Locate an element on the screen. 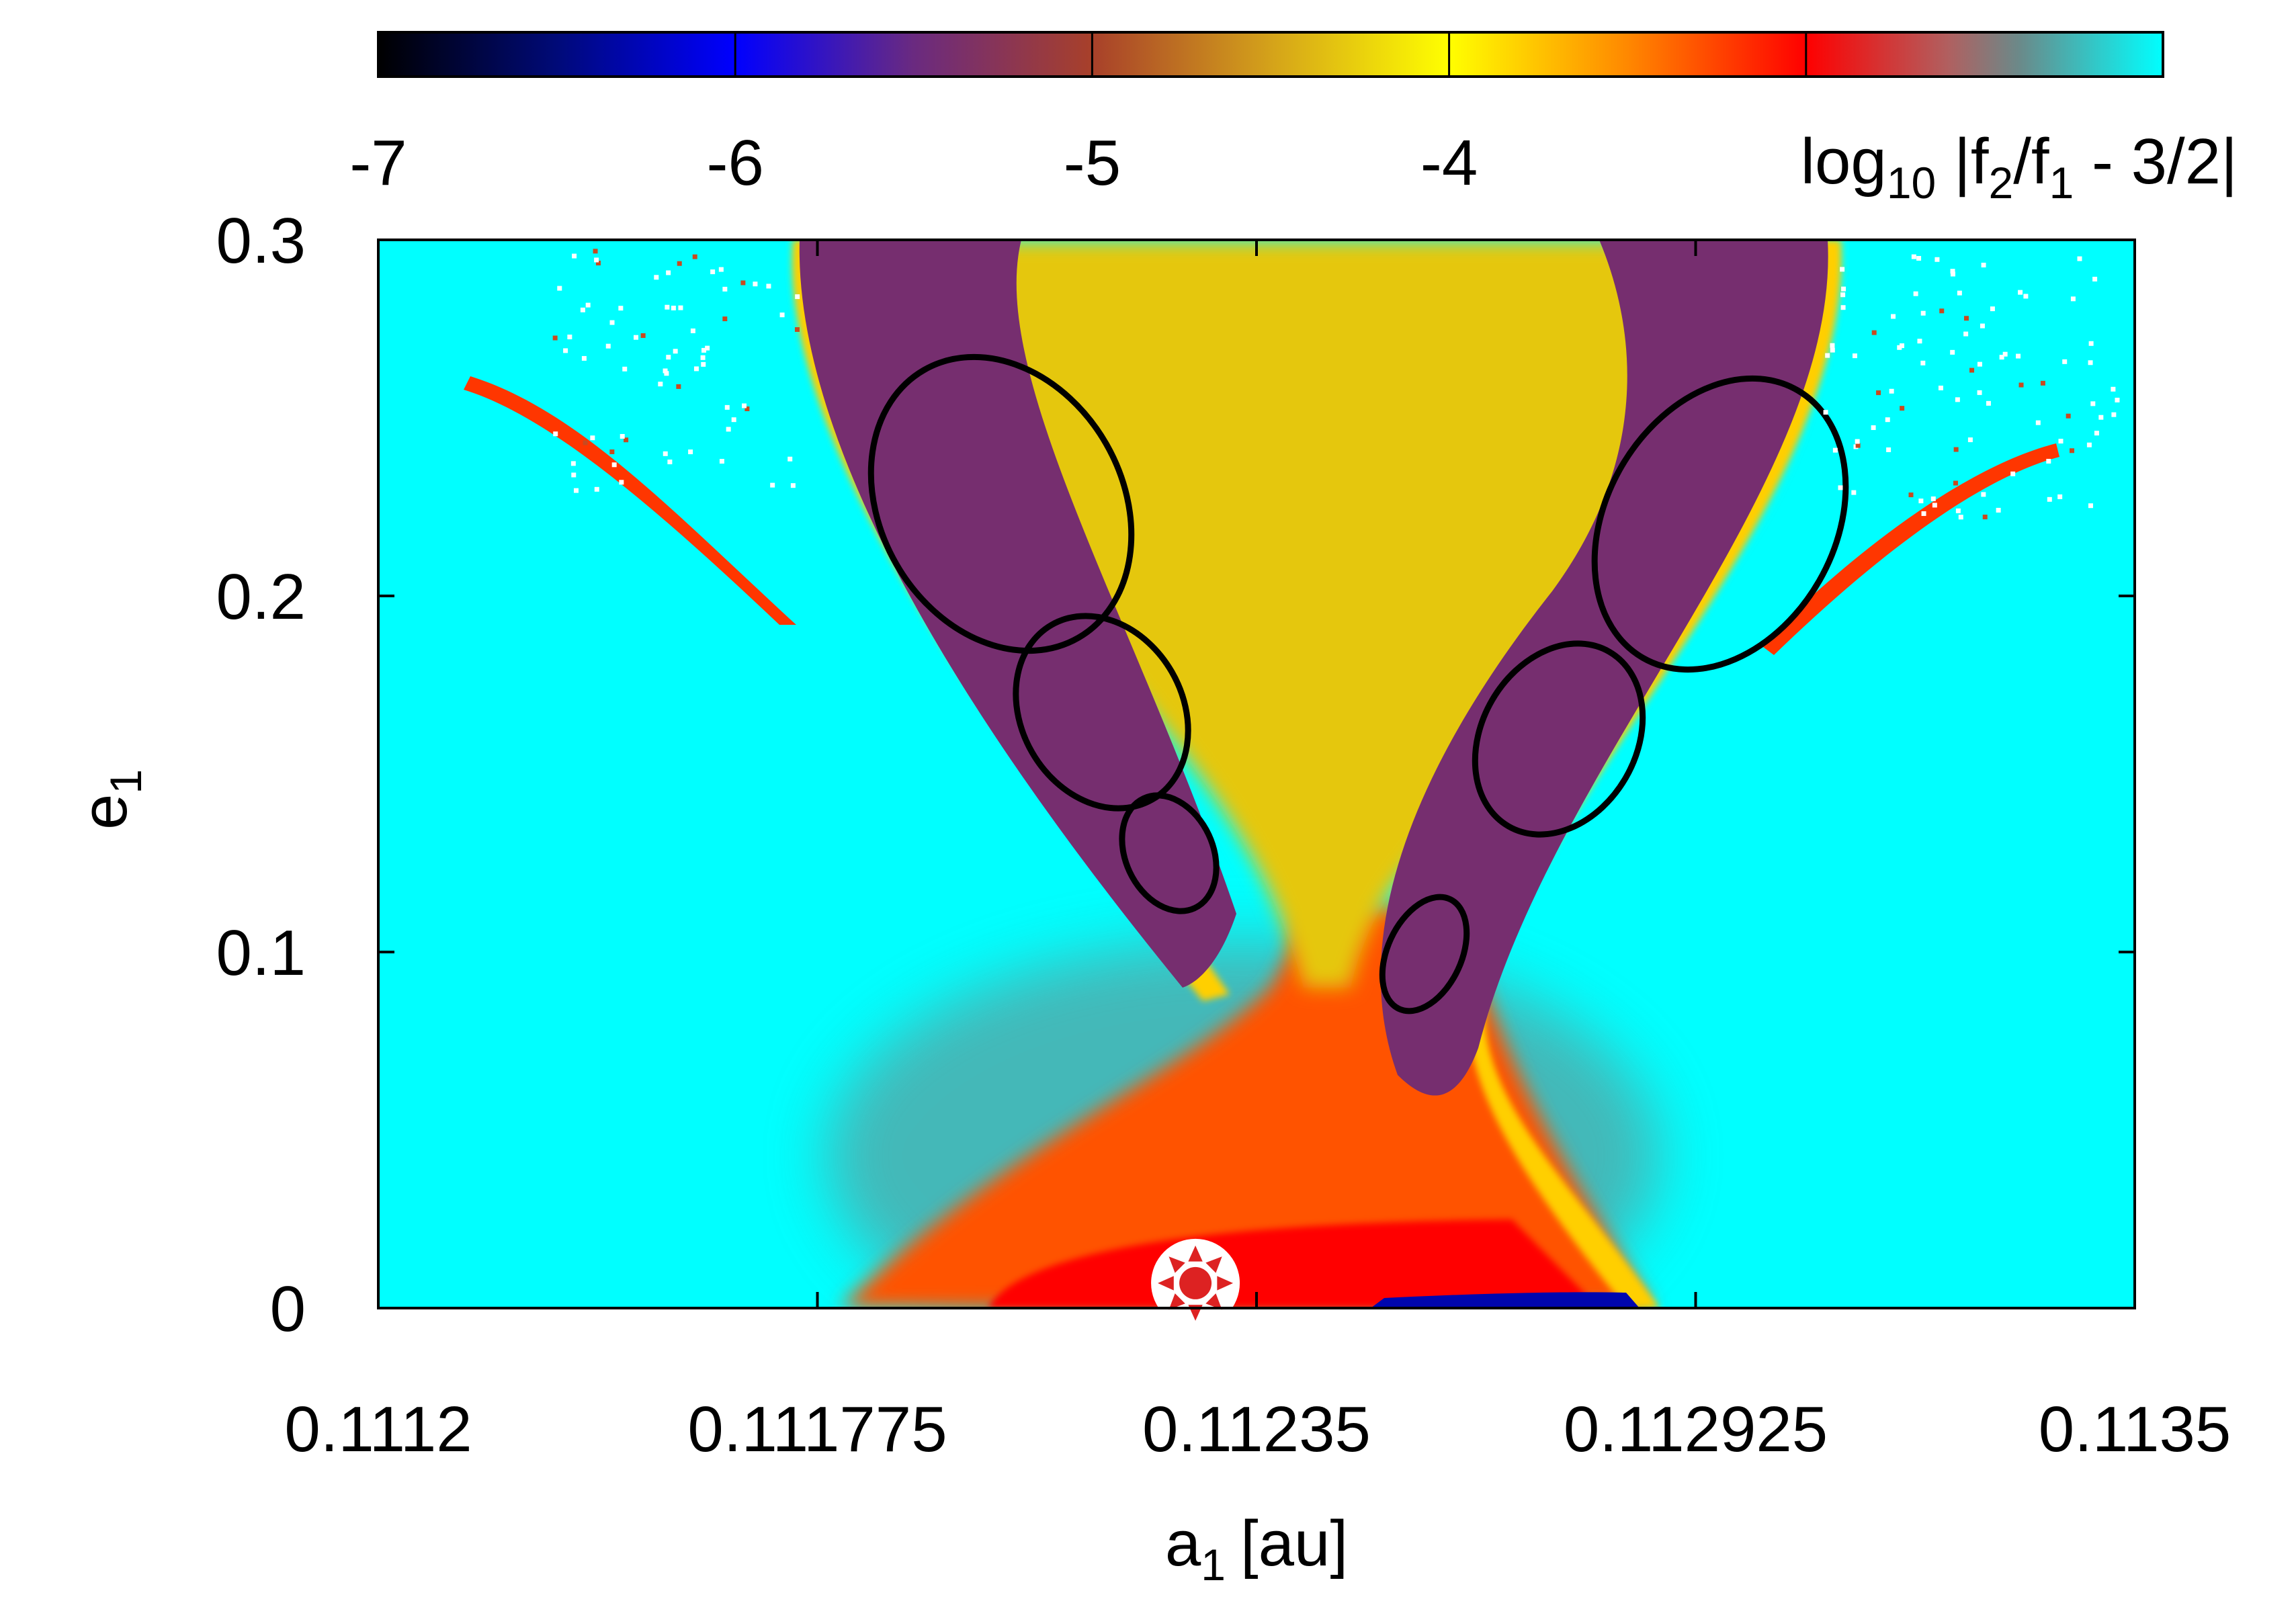  colorbar-tick-labels: -7 -6 -5 -4 is located at coordinates (914, 163).